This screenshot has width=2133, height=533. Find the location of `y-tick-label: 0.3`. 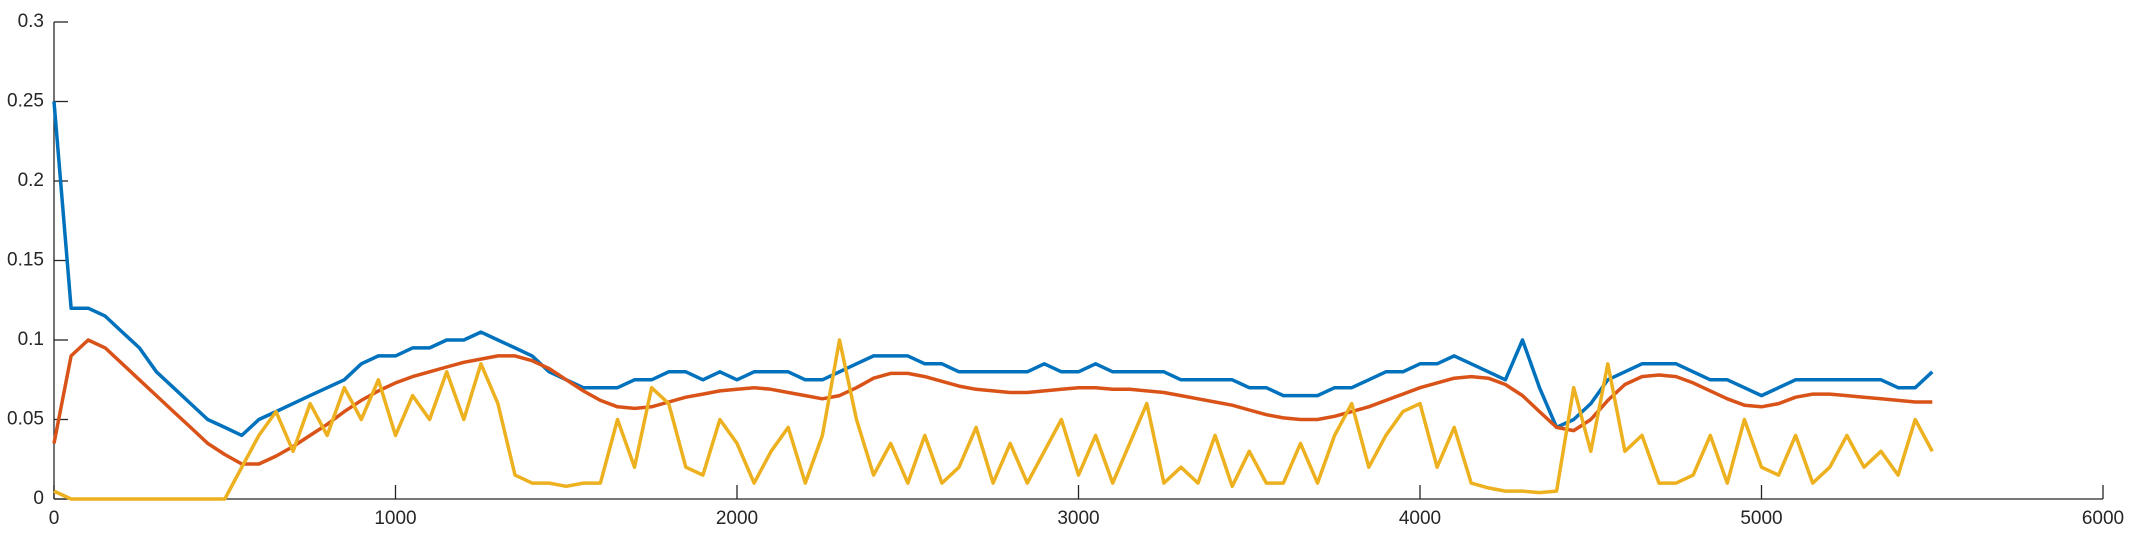

y-tick-label: 0.3 is located at coordinates (31, 21).